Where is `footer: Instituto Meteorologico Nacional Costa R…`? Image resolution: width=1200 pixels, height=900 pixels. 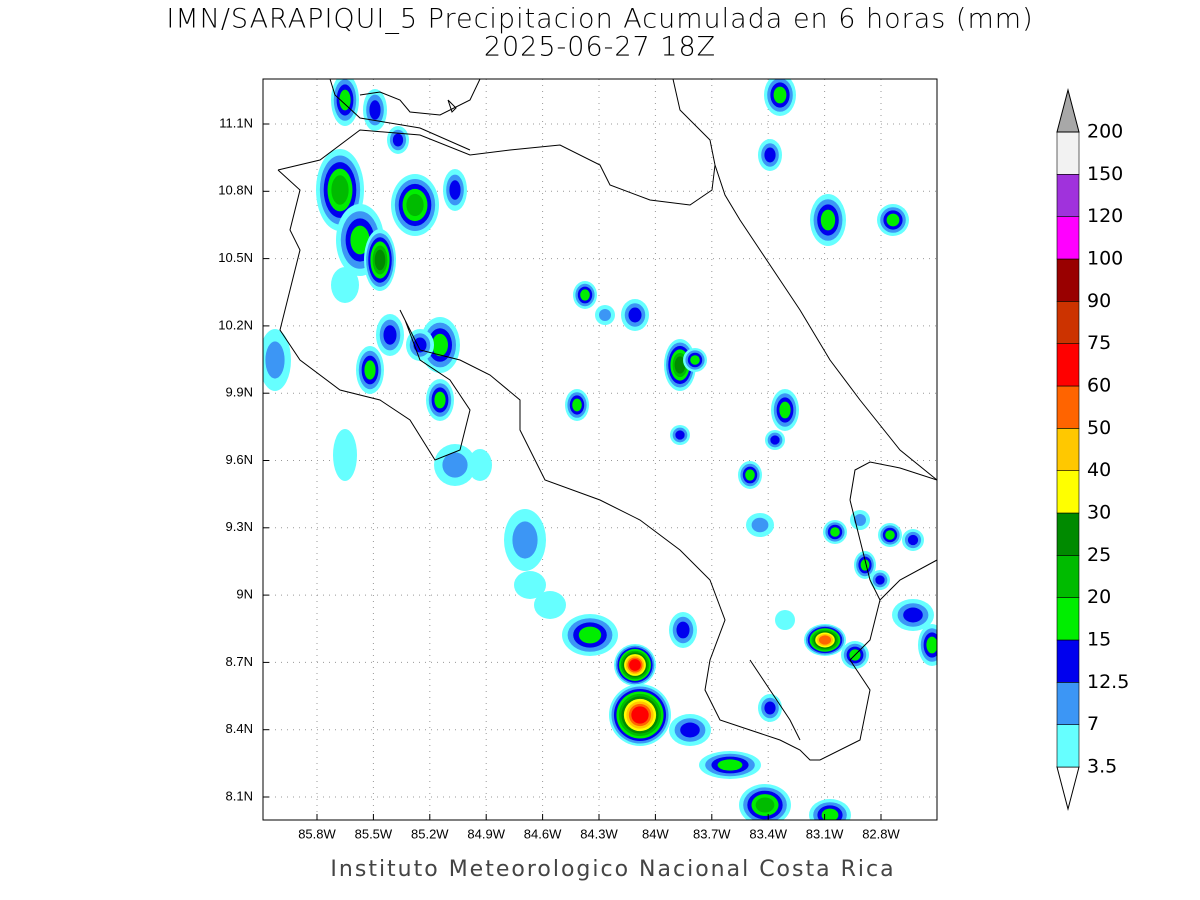
footer: Instituto Meteorologico Nacional Costa R… is located at coordinates (612, 869).